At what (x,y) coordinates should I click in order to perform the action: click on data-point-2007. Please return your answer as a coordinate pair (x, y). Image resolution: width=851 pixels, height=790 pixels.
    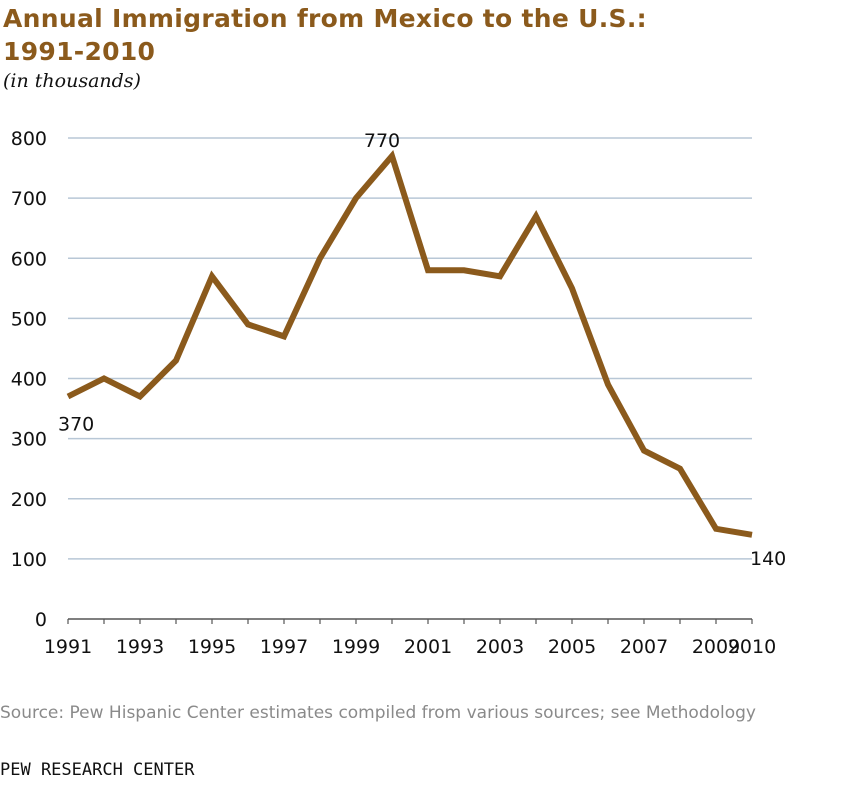
    Looking at the image, I should click on (644, 451).